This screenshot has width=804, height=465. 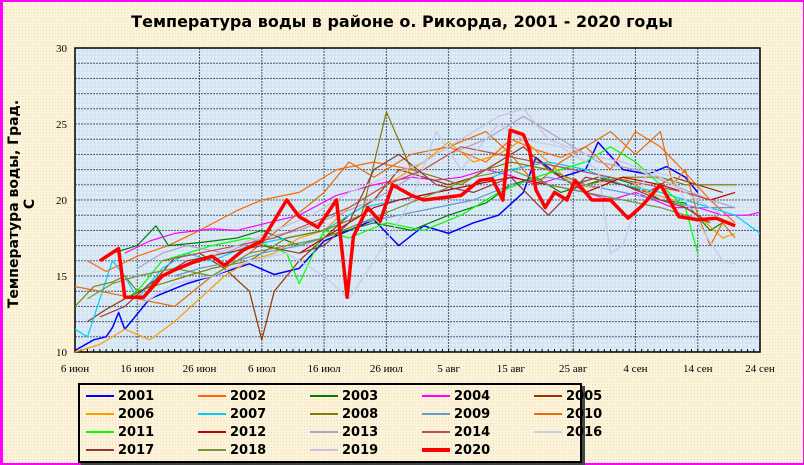 What do you see at coordinates (387, 369) in the screenshot?
I see `x-tick-label: 26 июл` at bounding box center [387, 369].